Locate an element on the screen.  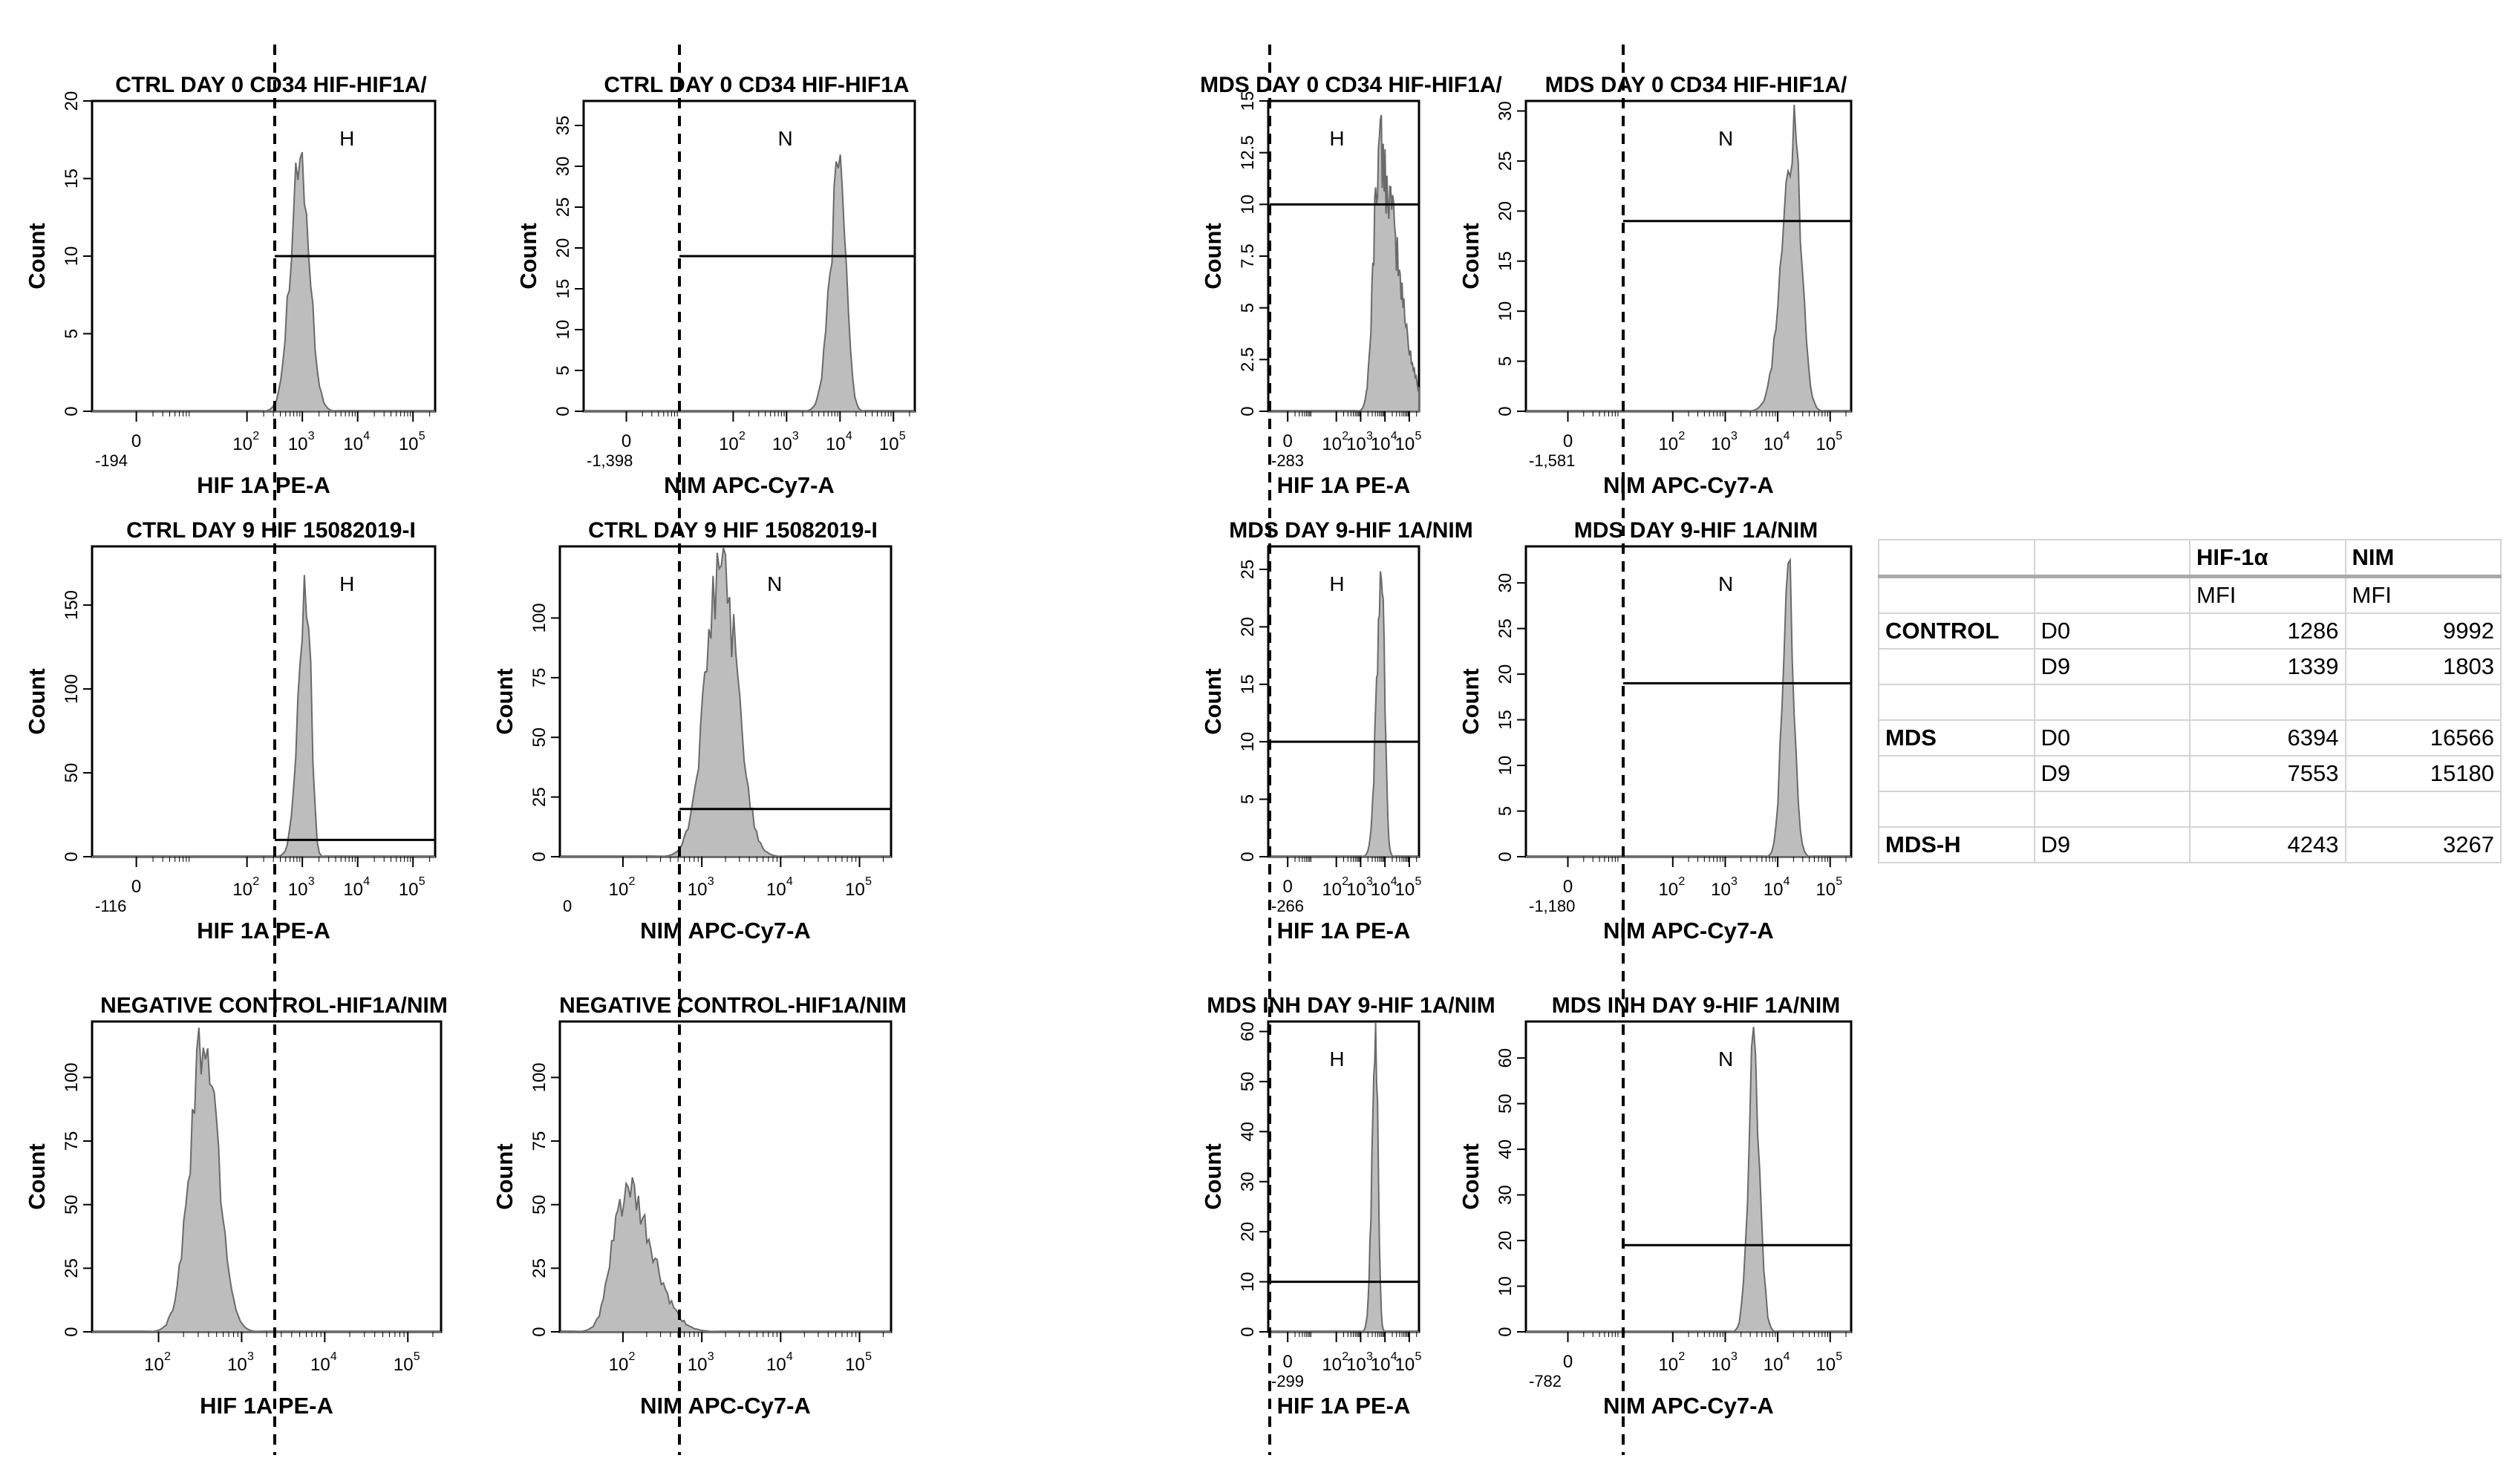
table-row: MDS D0 6394 16566 is located at coordinates (2190, 737).